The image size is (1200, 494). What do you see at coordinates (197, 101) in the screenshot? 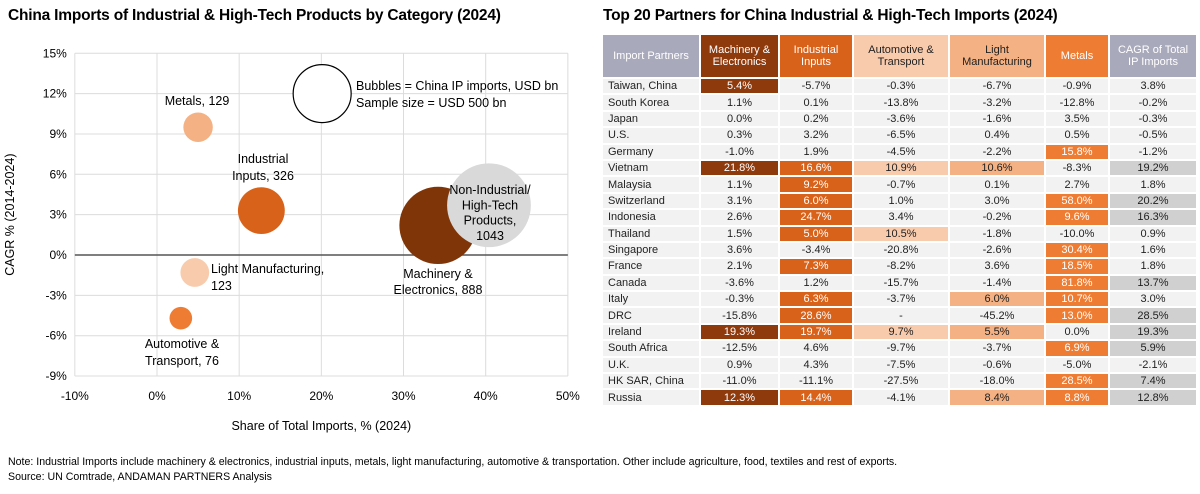
I see `bubble-label-metals: Metals, 129` at bounding box center [197, 101].